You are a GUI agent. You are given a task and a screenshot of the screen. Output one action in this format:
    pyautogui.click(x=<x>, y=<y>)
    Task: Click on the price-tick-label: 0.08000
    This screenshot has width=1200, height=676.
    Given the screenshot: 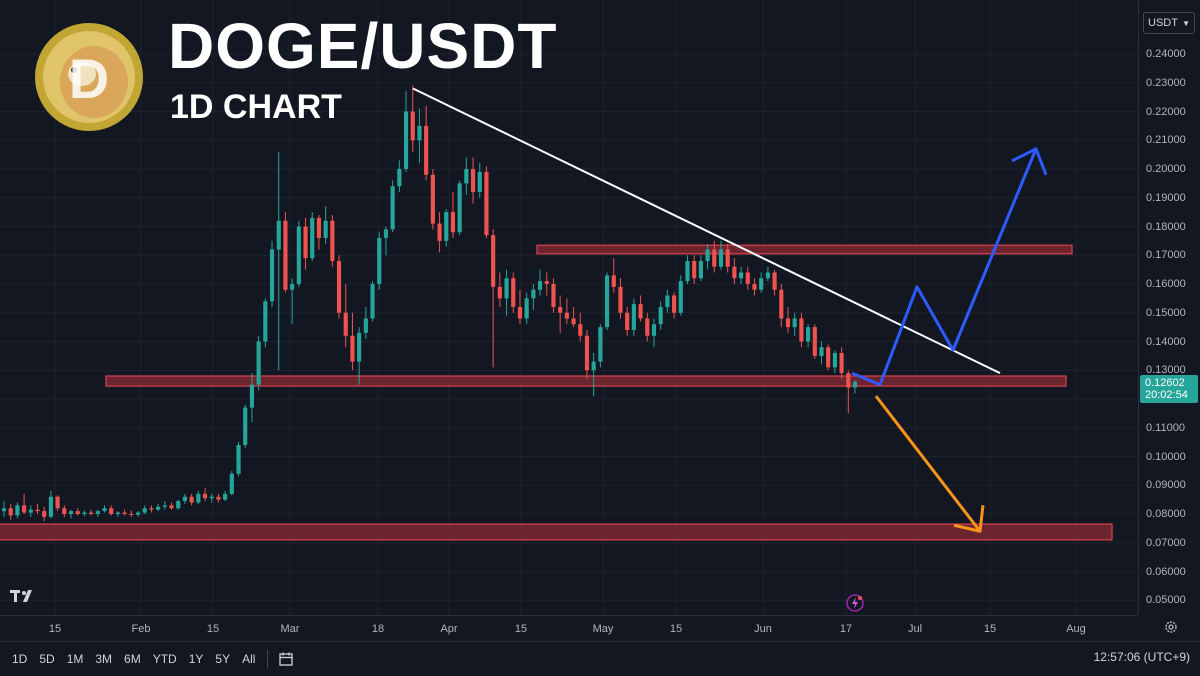 What is the action you would take?
    pyautogui.click(x=1166, y=514)
    